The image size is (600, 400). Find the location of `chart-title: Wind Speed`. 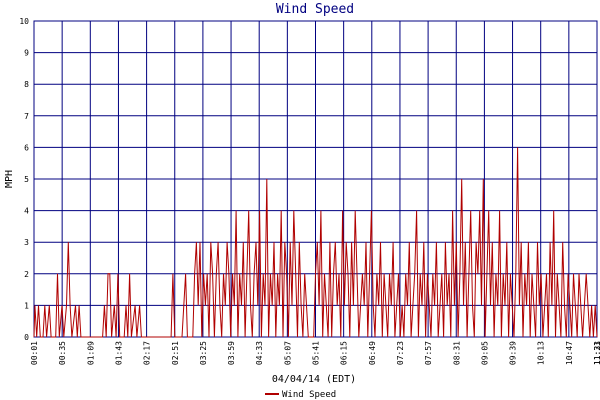

chart-title: Wind Speed is located at coordinates (315, 9).